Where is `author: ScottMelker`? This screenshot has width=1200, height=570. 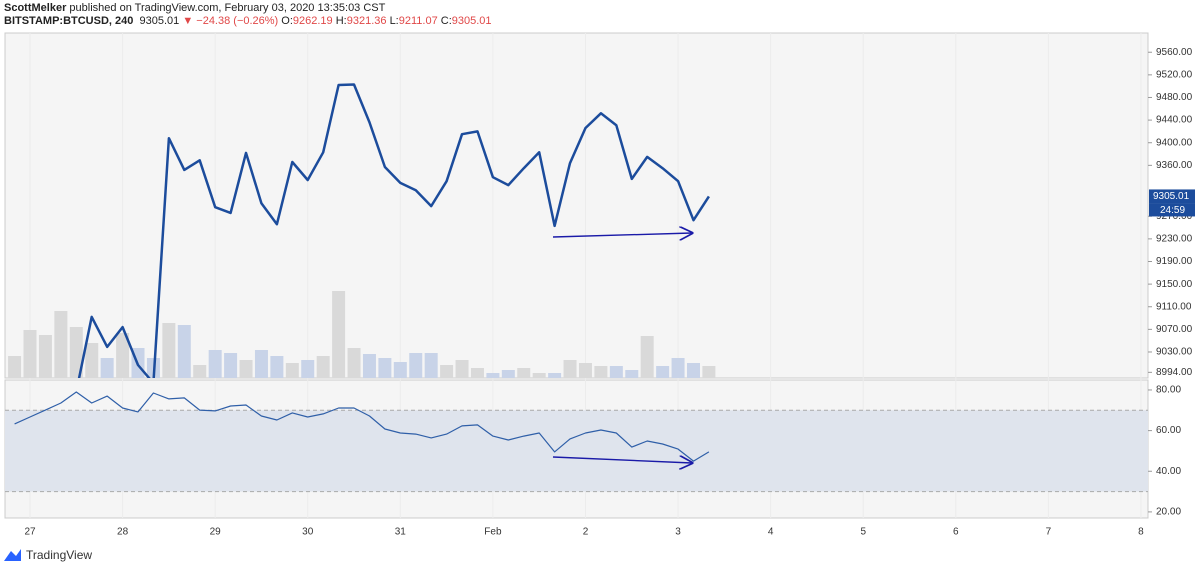 author: ScottMelker is located at coordinates (35, 8).